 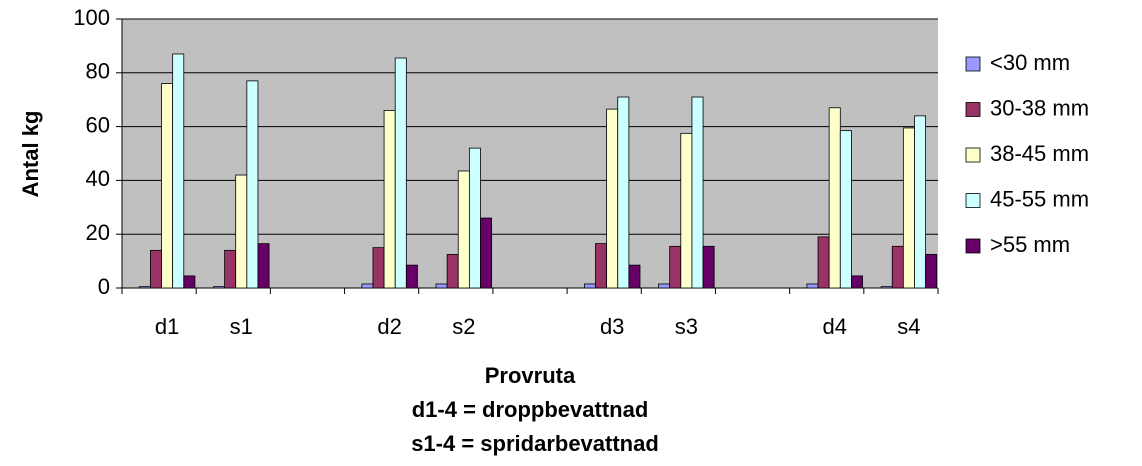 What do you see at coordinates (98, 178) in the screenshot?
I see `y-tick-label: 40` at bounding box center [98, 178].